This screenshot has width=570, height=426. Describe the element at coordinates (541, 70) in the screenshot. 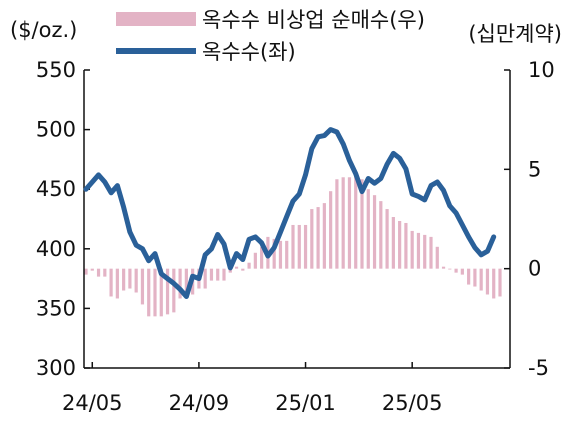

I see `right-tick-label: 10` at that location.